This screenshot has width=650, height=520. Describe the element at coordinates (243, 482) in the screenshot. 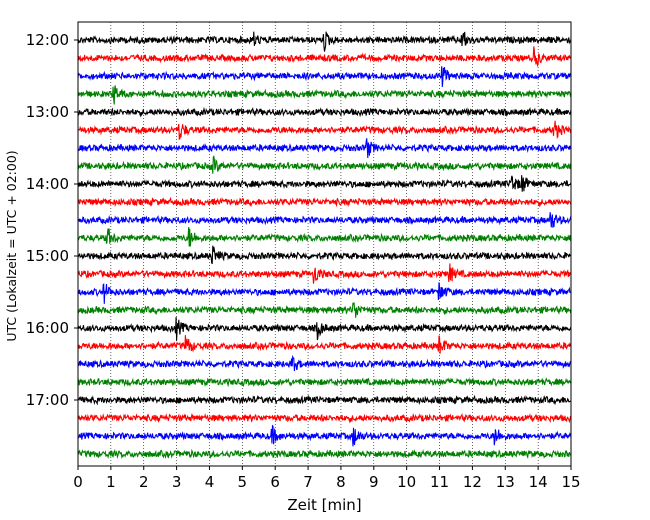

I see `x-tick-label: 5` at that location.